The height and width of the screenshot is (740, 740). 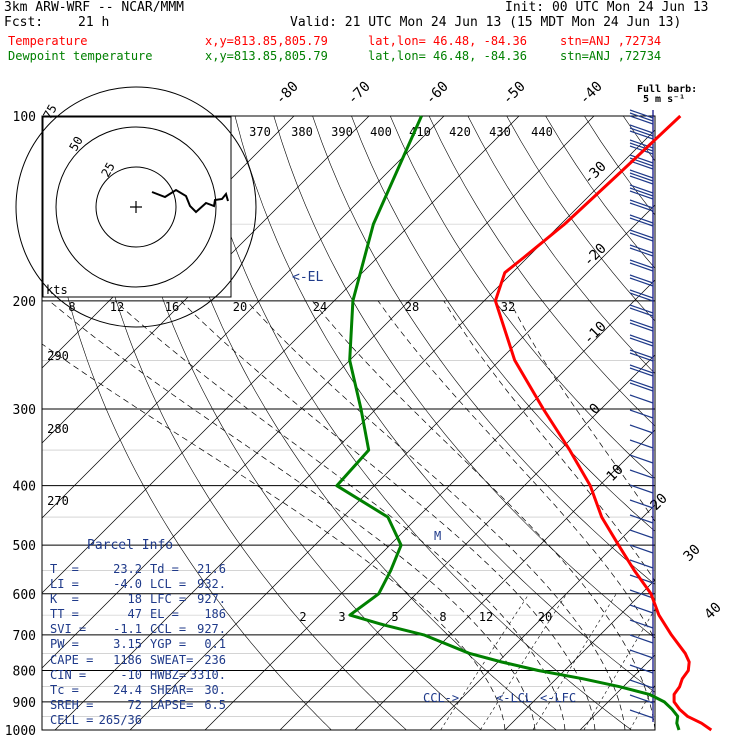 I want to click on parcel-cell: LAPSE=, so click(x=172, y=704).